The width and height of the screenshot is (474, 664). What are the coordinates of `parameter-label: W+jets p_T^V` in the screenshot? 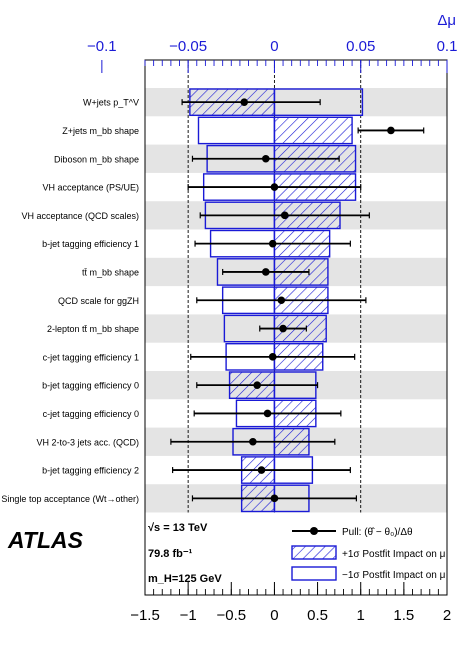 It's located at (111, 103).